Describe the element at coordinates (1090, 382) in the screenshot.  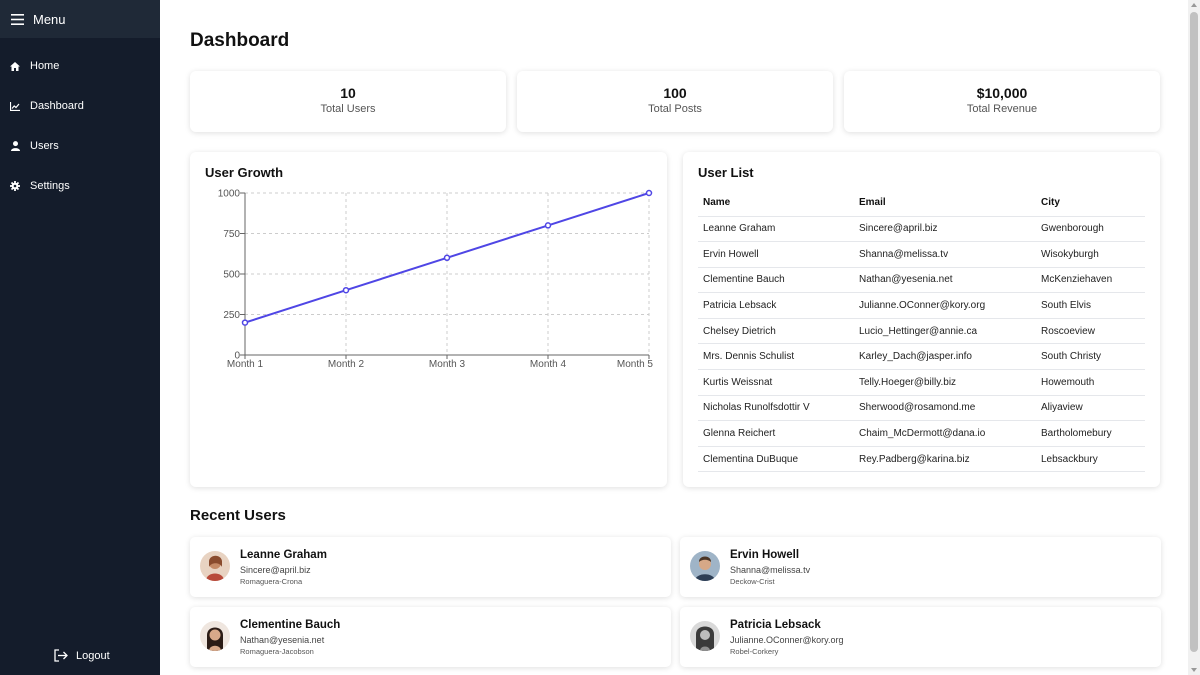
I see `user-city-cell: Howemouth` at that location.